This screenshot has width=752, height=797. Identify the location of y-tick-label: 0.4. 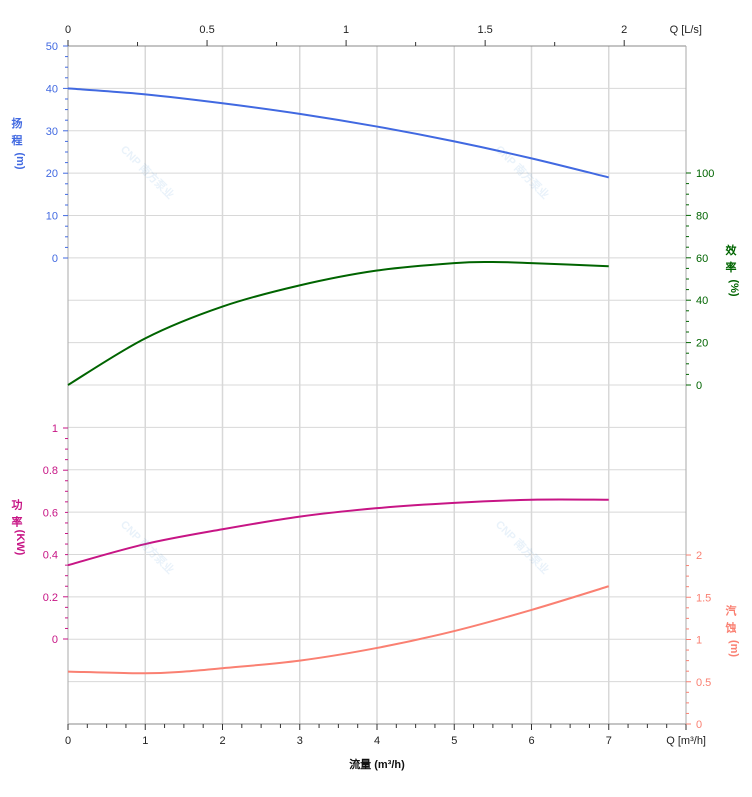
(50, 556).